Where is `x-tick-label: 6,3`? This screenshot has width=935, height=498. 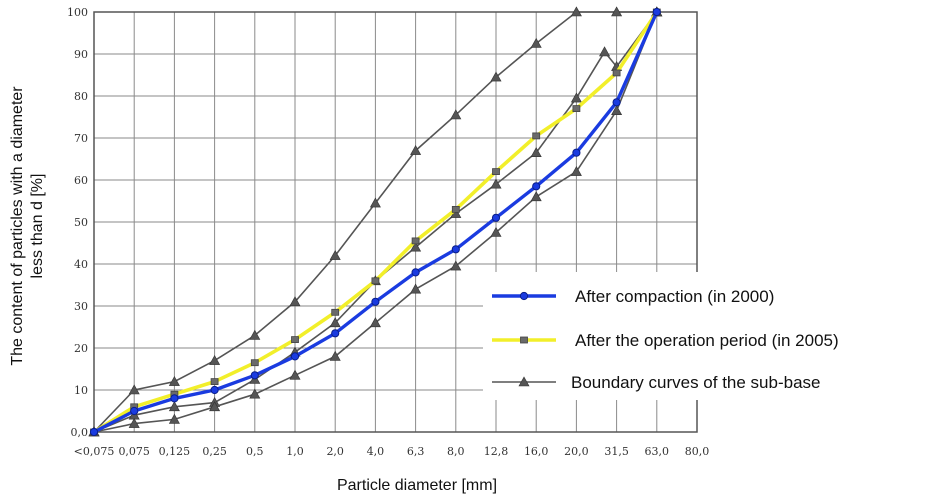
x-tick-label: 6,3 is located at coordinates (416, 451).